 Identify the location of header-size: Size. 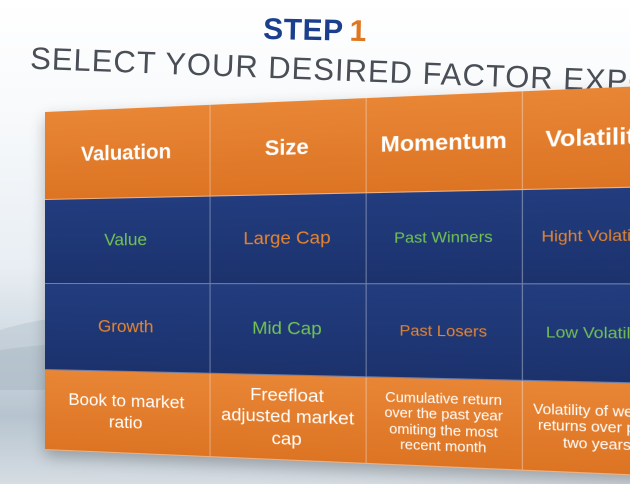
(289, 147).